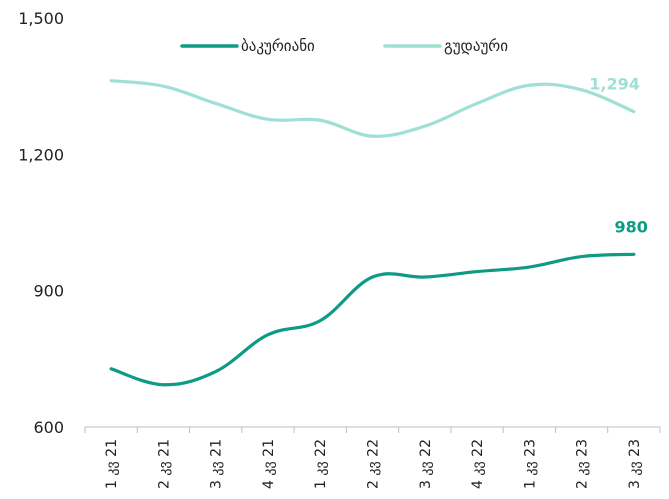 The height and width of the screenshot is (499, 669). Describe the element at coordinates (426, 464) in the screenshot. I see `x-tick-label: 3 კვ 22` at that location.